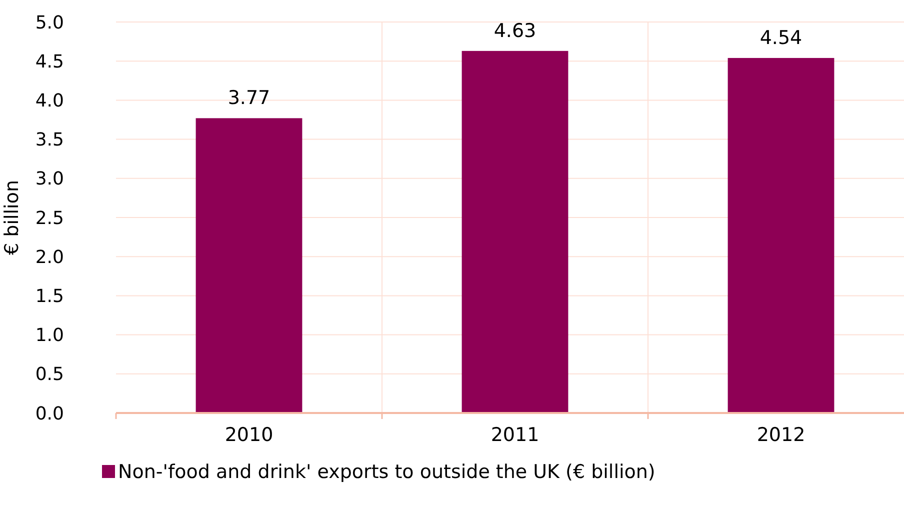 Image resolution: width=904 pixels, height=508 pixels. What do you see at coordinates (49, 140) in the screenshot?
I see `text: 3.5` at bounding box center [49, 140].